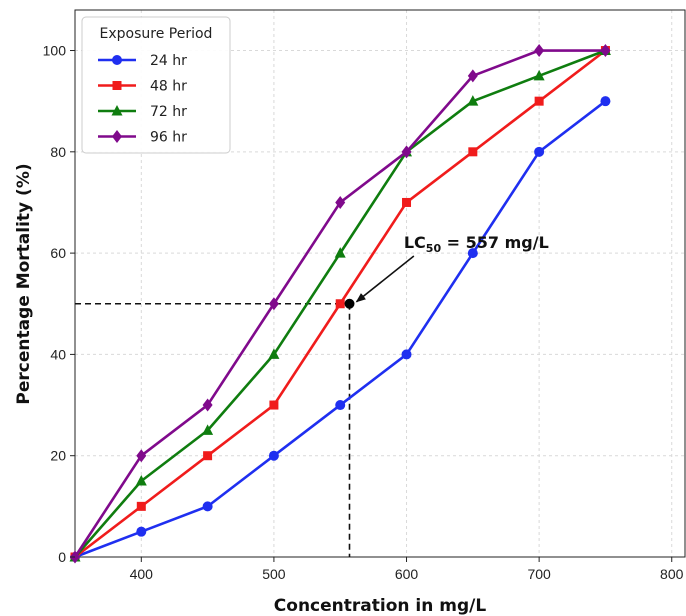 The width and height of the screenshot is (686, 616). Describe the element at coordinates (168, 112) in the screenshot. I see `legend-label: 72 hr` at that location.